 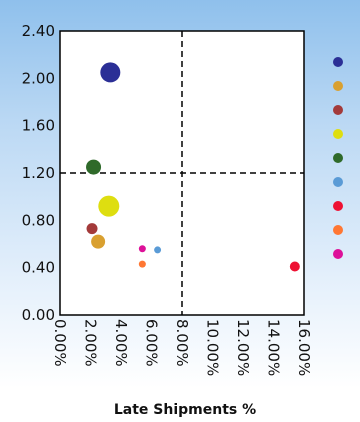 What do you see at coordinates (60, 343) in the screenshot?
I see `x-tick-label: 0.00%` at bounding box center [60, 343].